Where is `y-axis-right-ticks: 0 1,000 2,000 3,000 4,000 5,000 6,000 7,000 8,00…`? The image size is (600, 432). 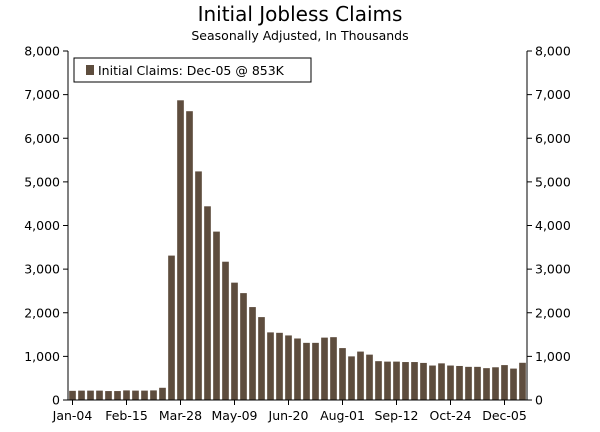
y-axis-right-ticks: 0 1,000 2,000 3,000 4,000 5,000 6,000 7,000 8,00… is located at coordinates (549, 226).